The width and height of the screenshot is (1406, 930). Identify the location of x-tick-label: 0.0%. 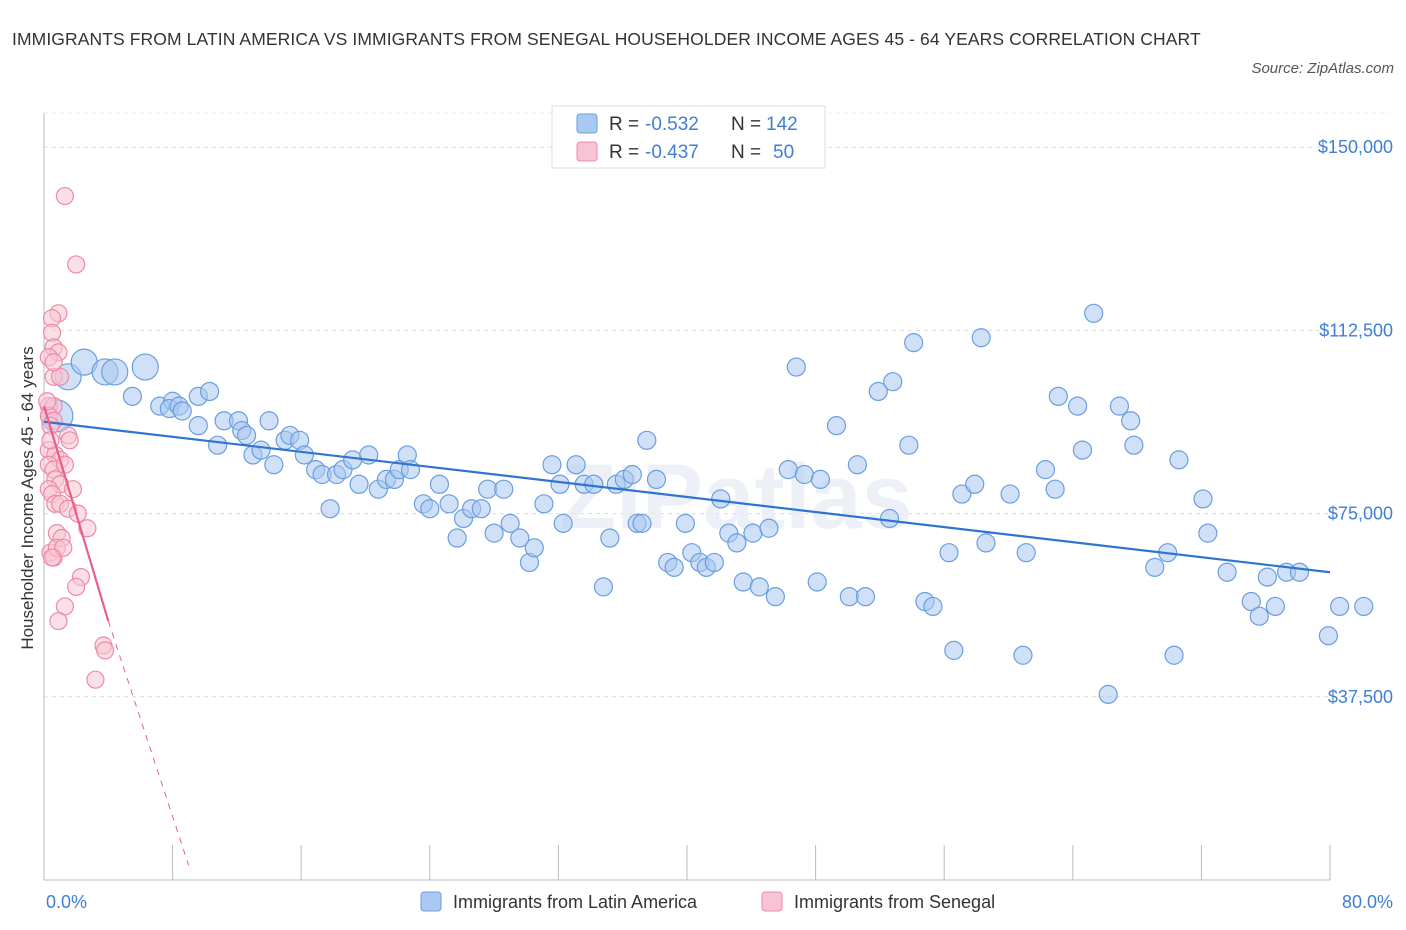
(66, 902).